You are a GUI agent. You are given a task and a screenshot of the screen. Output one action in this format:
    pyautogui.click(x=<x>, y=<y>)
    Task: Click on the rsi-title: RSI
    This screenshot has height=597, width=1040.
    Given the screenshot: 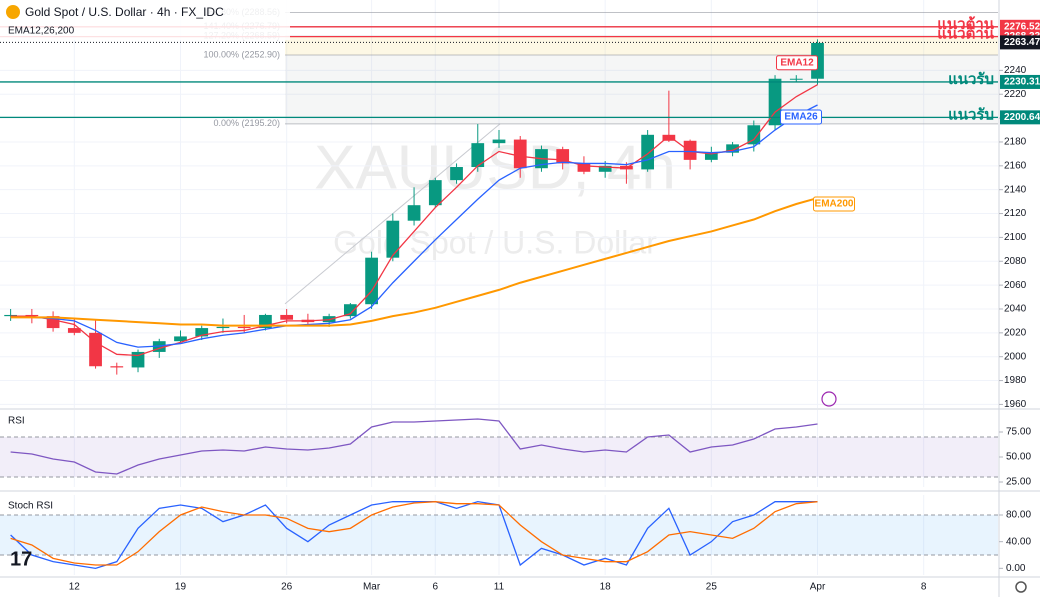 What is the action you would take?
    pyautogui.click(x=16, y=421)
    